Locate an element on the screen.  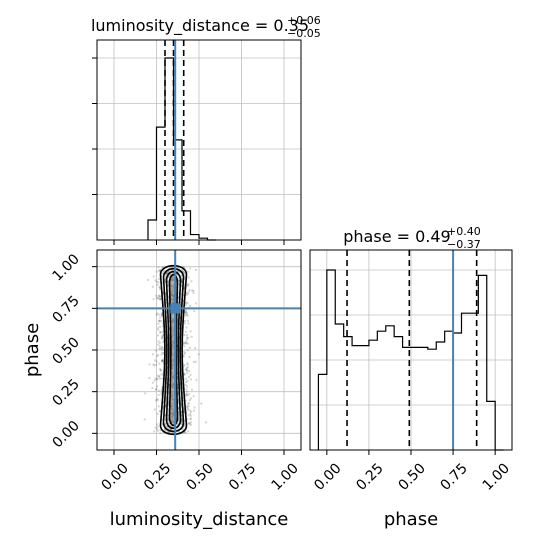
x-tick-label: 0.50 is located at coordinates (199, 476).